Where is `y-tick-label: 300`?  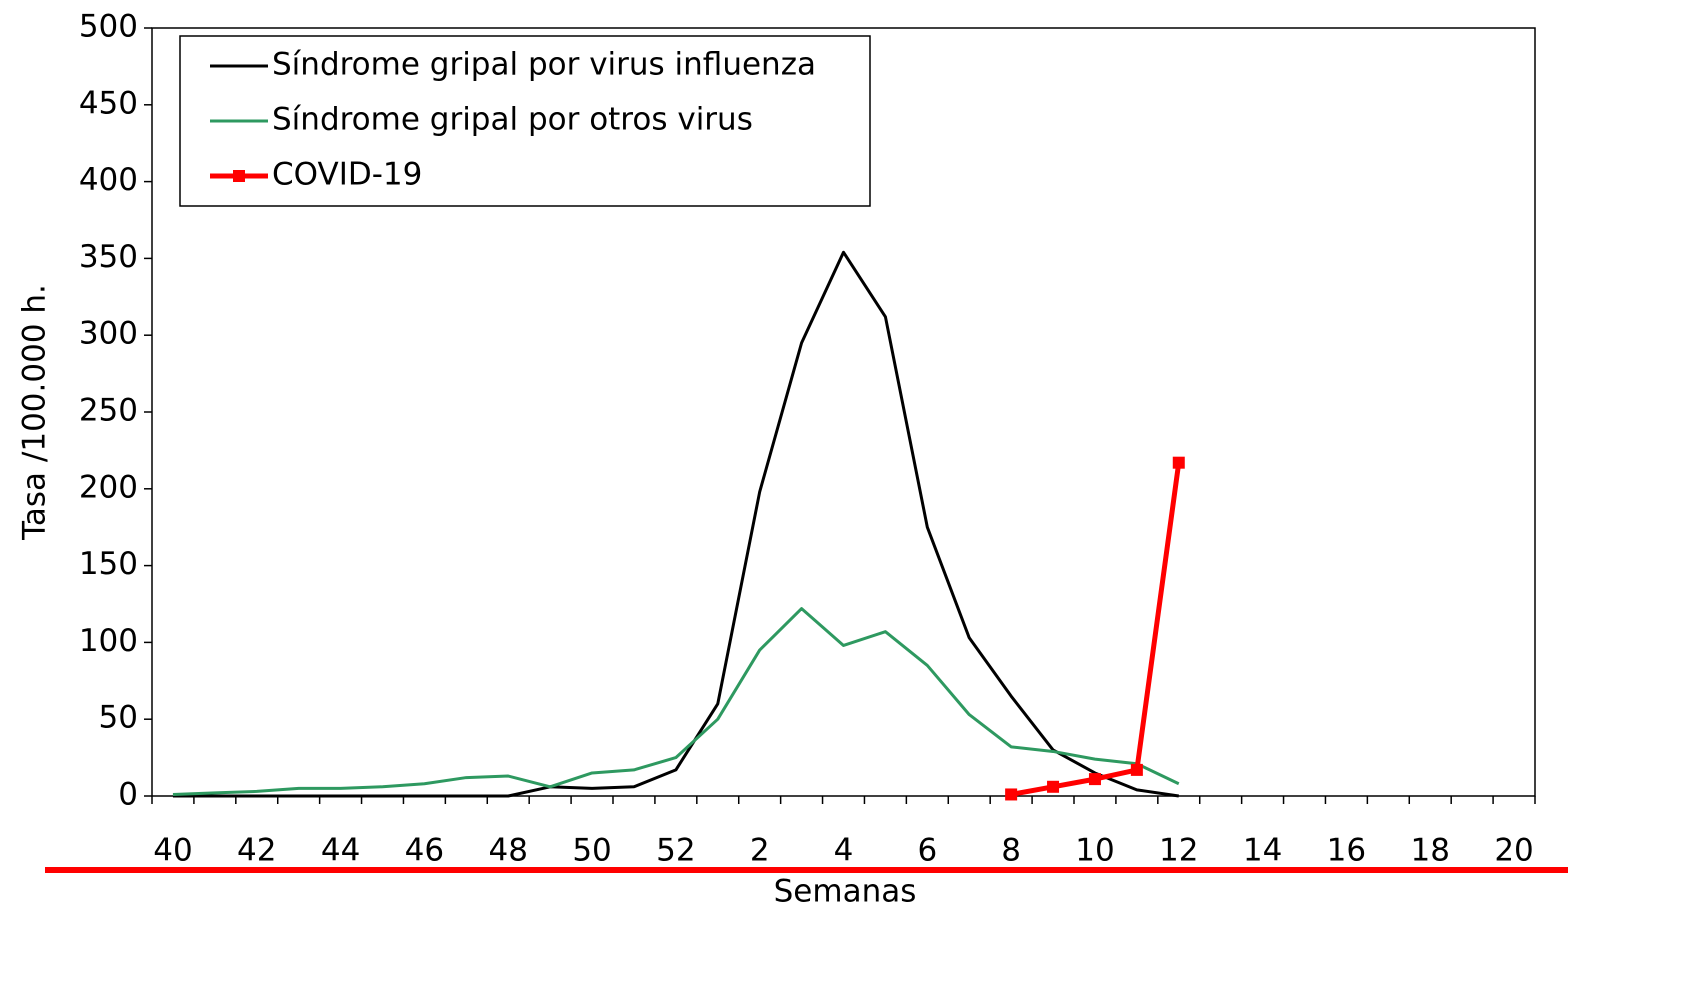
y-tick-label: 300 is located at coordinates (108, 334).